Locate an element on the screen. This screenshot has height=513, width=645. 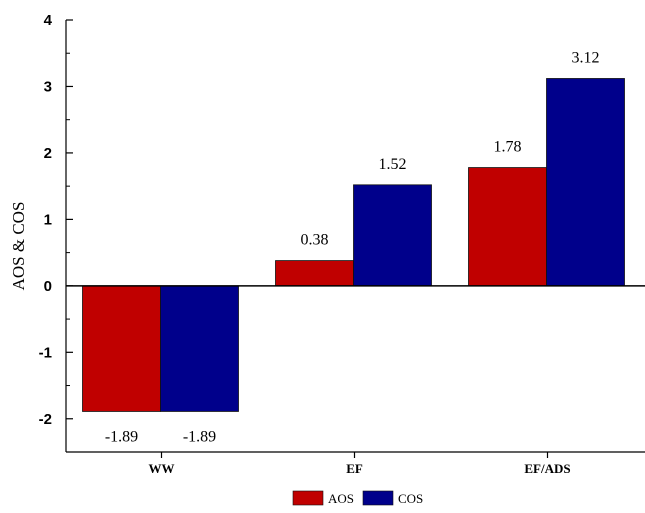
y-tick-label: 0 is located at coordinates (48, 286).